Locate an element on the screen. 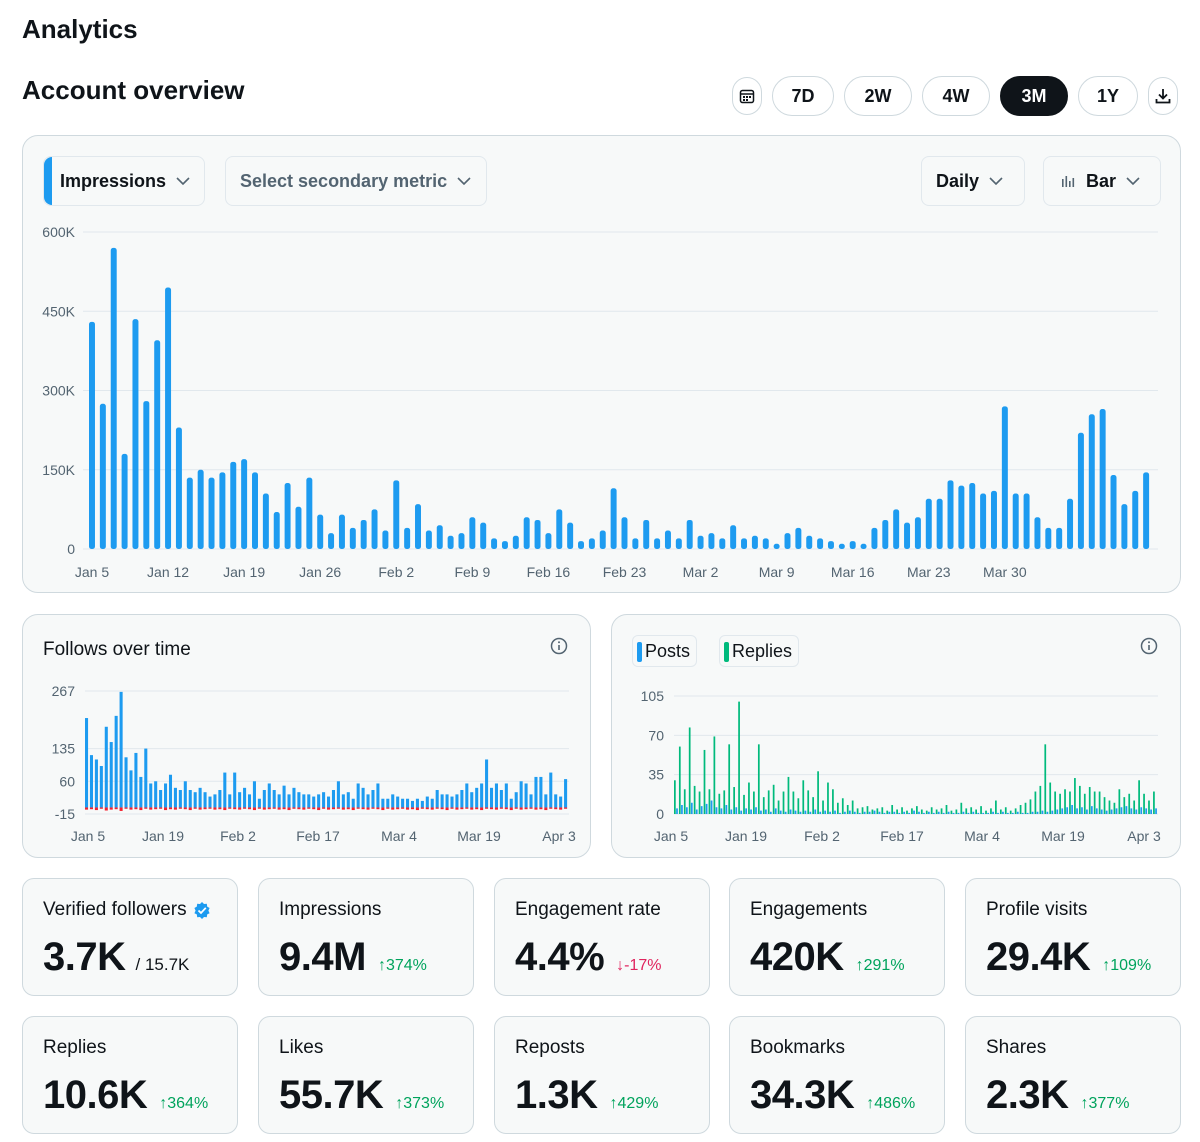 The image size is (1200, 1142). x-tick-label: Jan 19 is located at coordinates (244, 572).